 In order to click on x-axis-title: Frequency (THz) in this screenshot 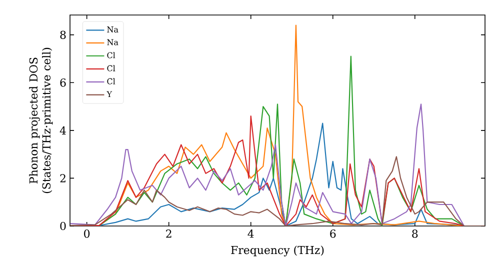, I will do `click(277, 251)`.